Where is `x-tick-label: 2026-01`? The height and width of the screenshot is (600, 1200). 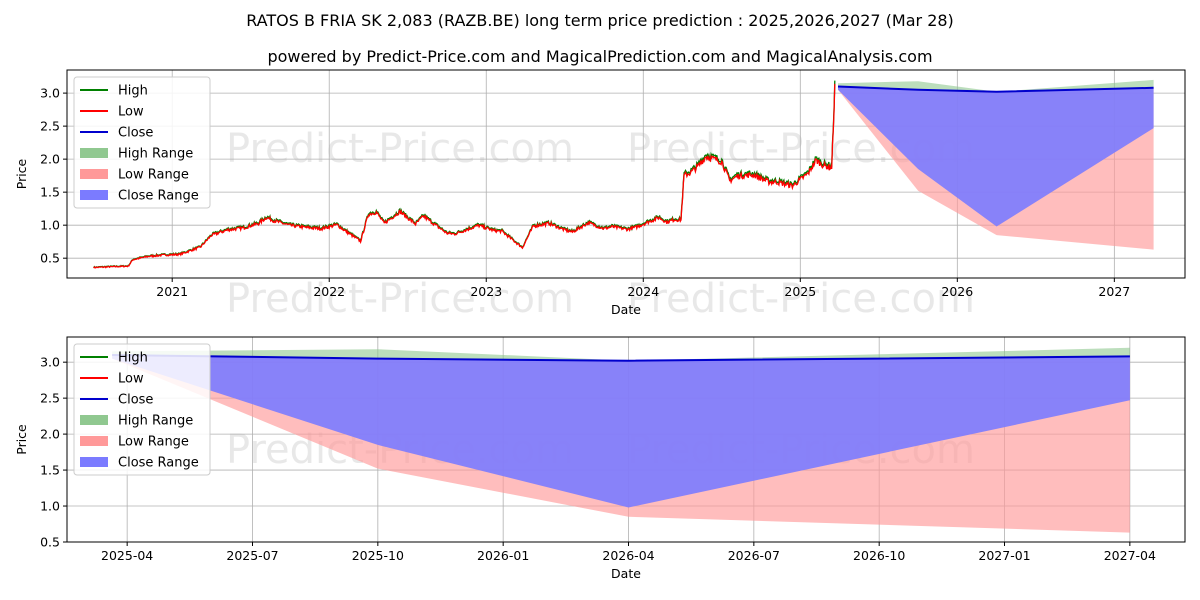 x-tick-label: 2026-01 is located at coordinates (503, 555).